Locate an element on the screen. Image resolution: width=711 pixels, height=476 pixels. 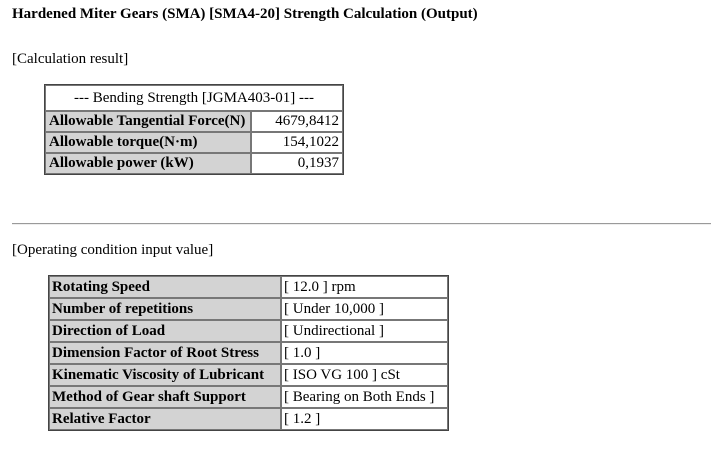
table-header-row: --- Bending Strength [JGMA403-01] --- is located at coordinates (194, 98).